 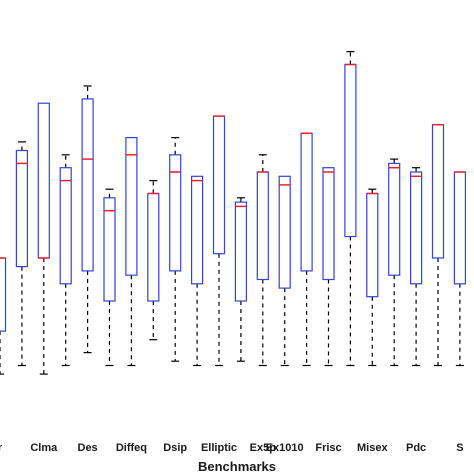 What do you see at coordinates (237, 466) in the screenshot?
I see `x-axis-label: Benchmarks` at bounding box center [237, 466].